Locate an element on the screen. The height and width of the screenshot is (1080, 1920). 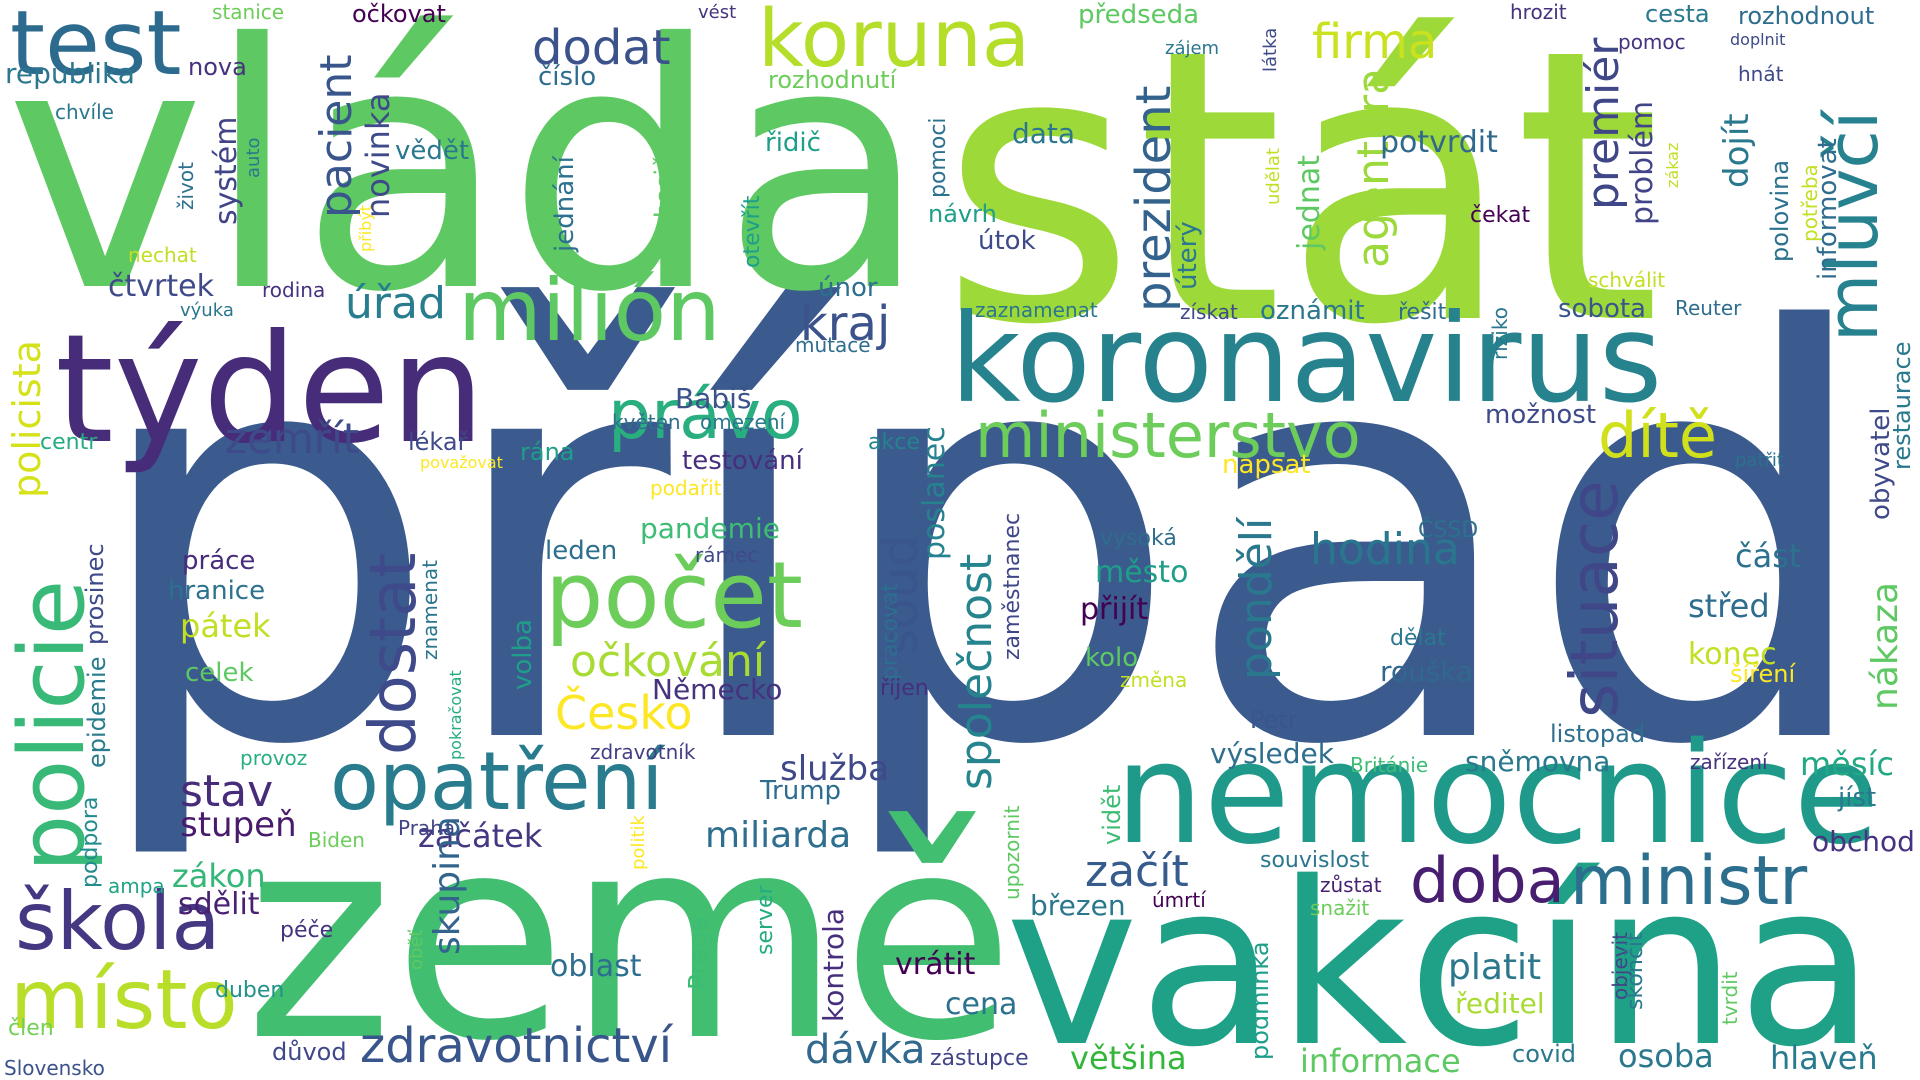
word-dojit: dojít is located at coordinates (1737, 150).